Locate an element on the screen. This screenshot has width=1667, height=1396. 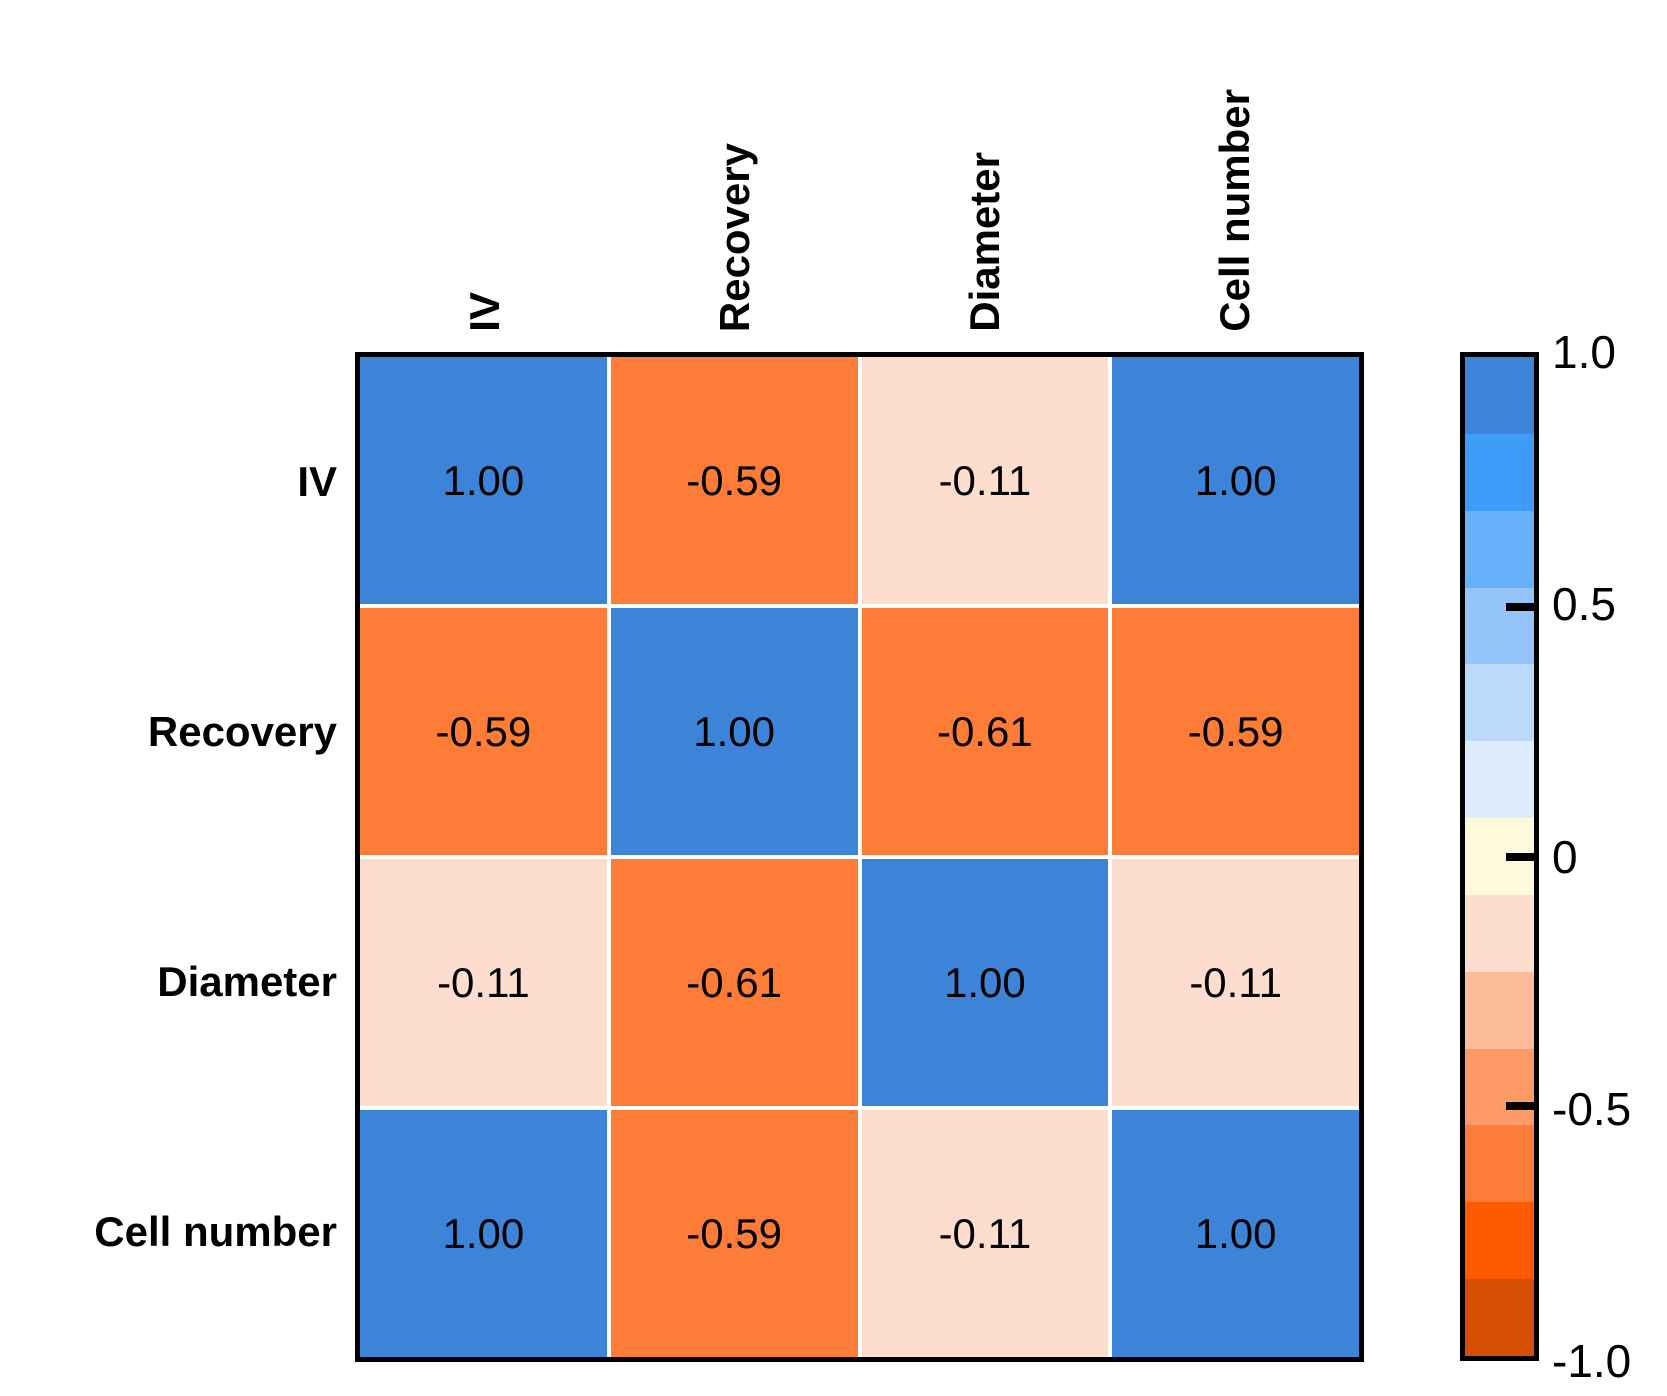
row-label: Cell number is located at coordinates (215, 1231).